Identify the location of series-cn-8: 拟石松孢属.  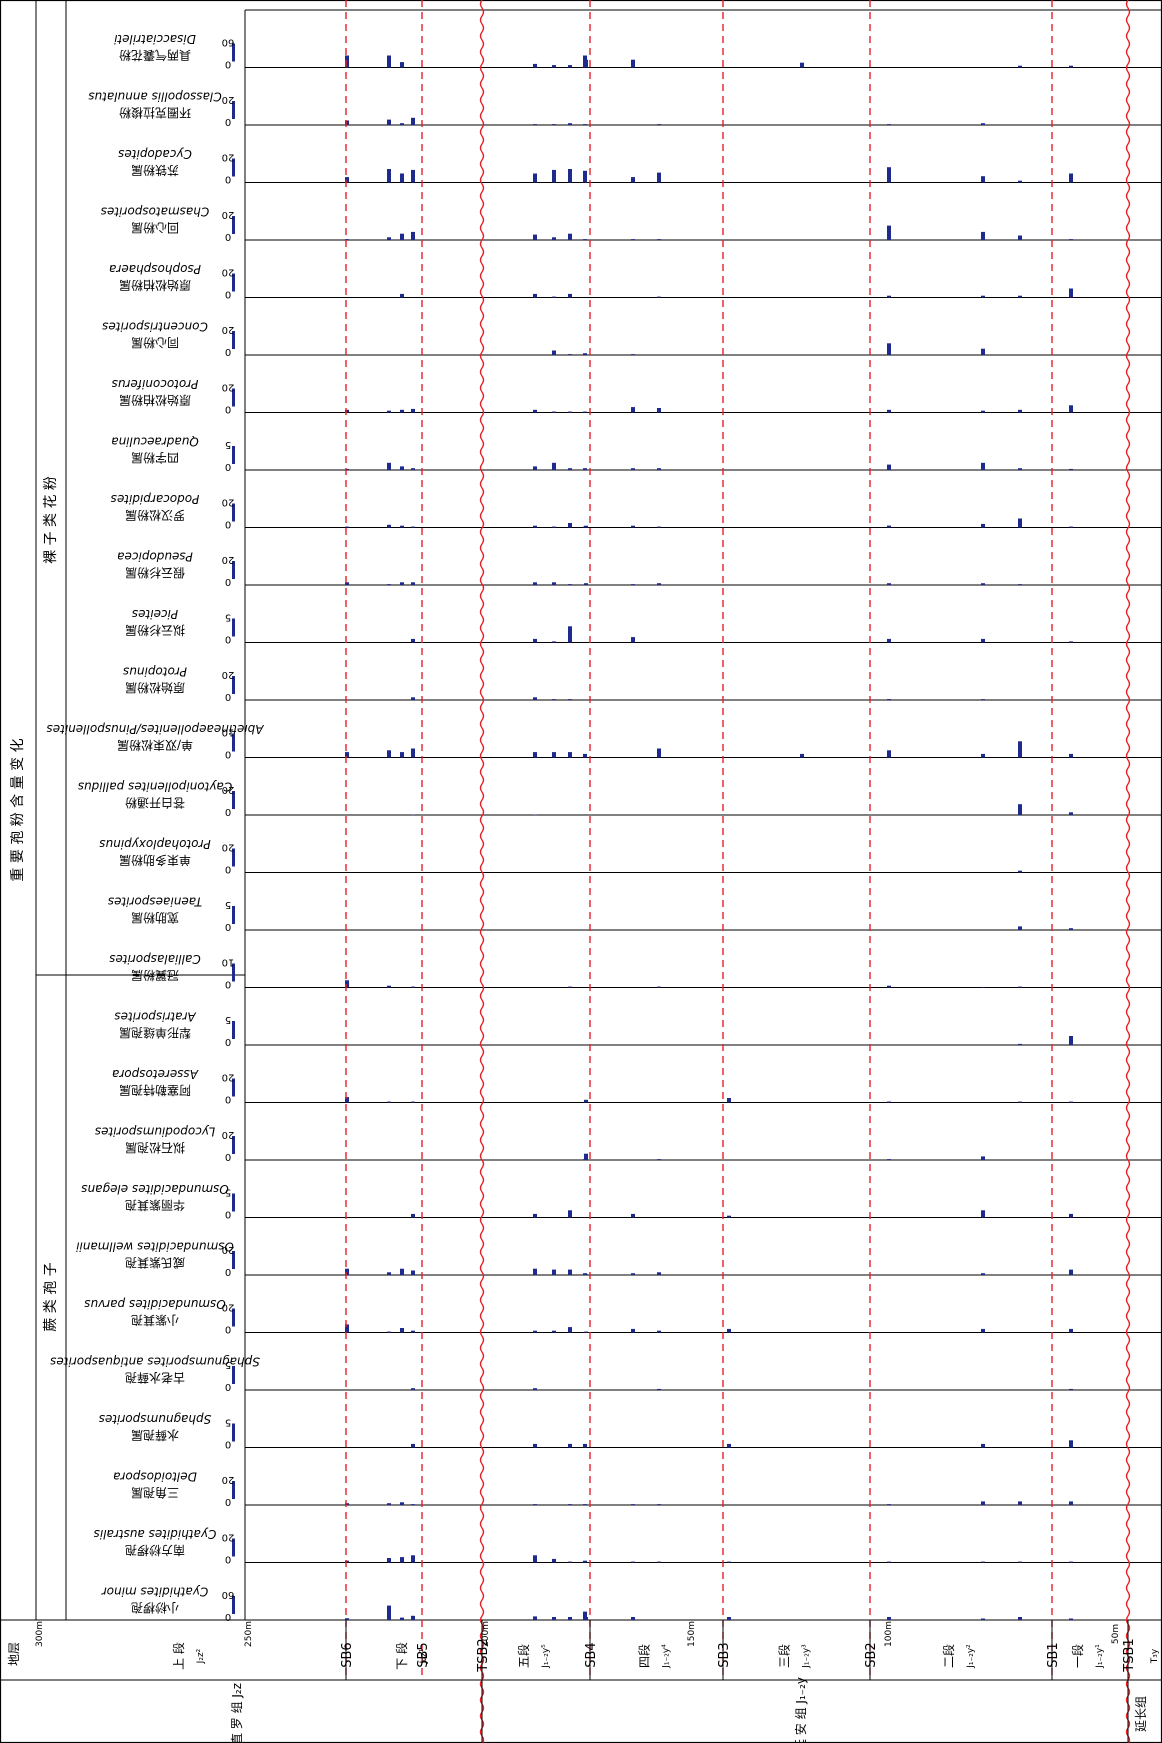
(155, 1147).